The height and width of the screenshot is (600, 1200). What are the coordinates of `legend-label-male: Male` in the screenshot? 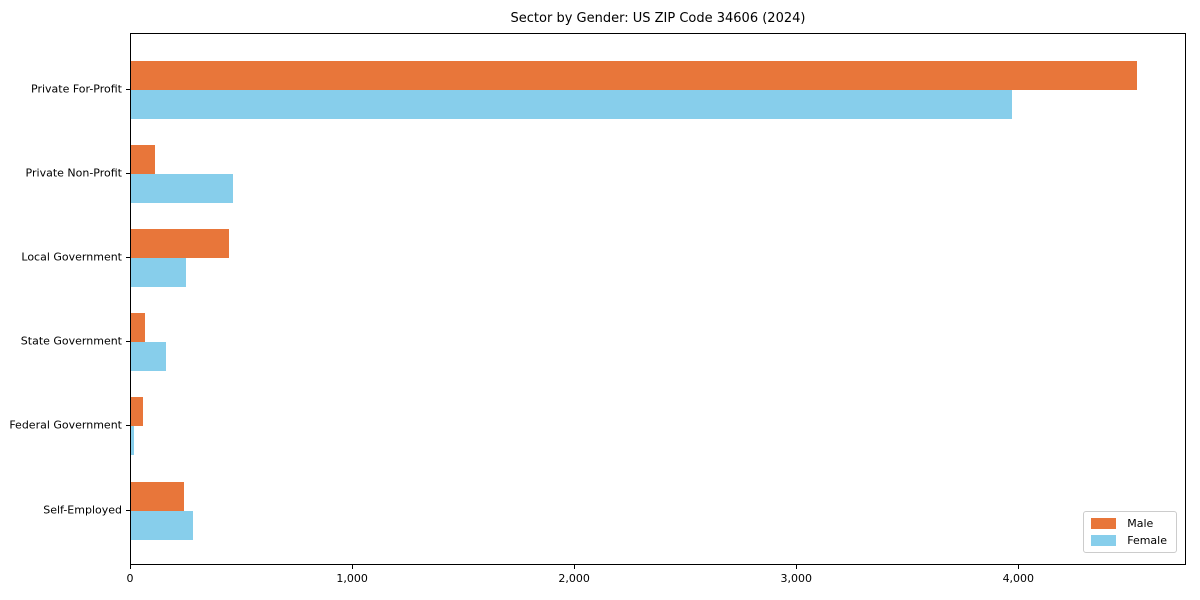 It's located at (1140, 523).